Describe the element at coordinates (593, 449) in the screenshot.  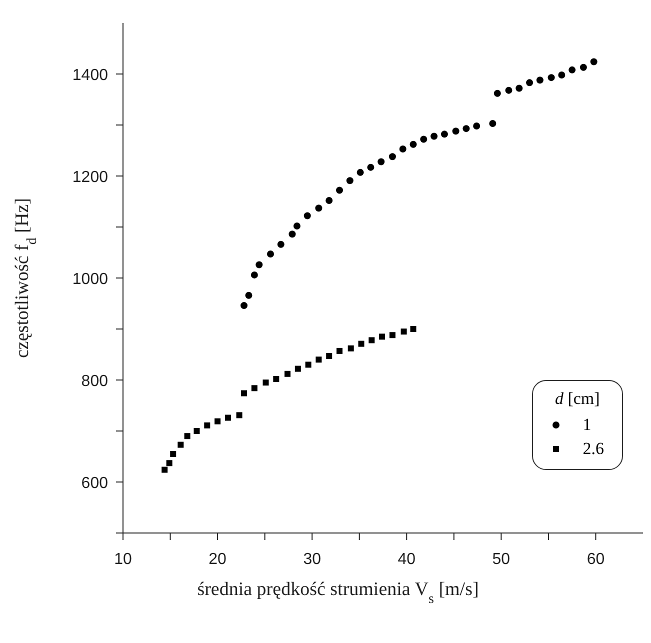
I see `legend-label: 2.6` at that location.